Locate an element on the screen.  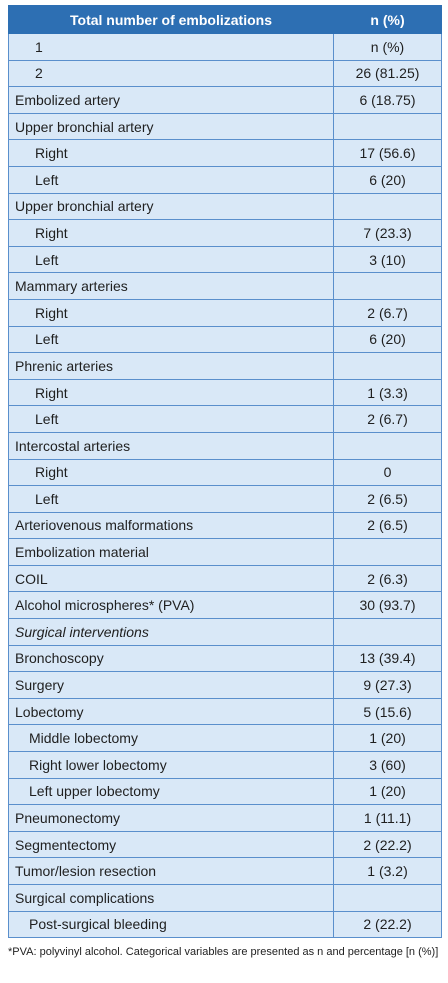
row-value: 3 (10) is located at coordinates (387, 259).